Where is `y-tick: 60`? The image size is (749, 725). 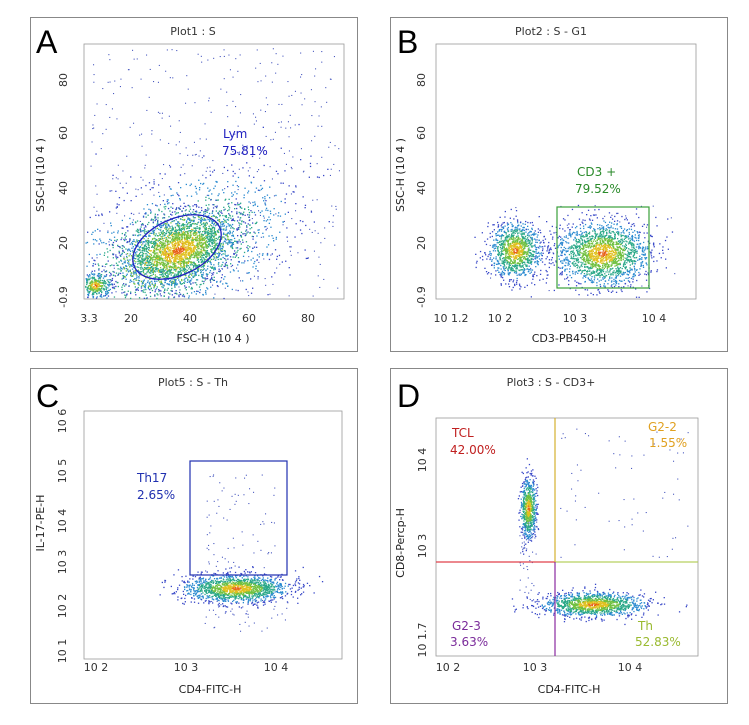
y-tick: 60 is located at coordinates (63, 133).